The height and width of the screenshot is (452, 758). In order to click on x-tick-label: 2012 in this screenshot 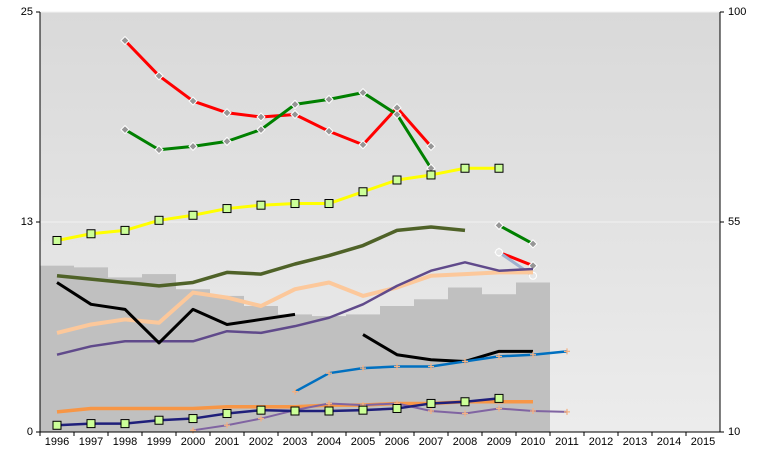, I will do `click(601, 441)`.